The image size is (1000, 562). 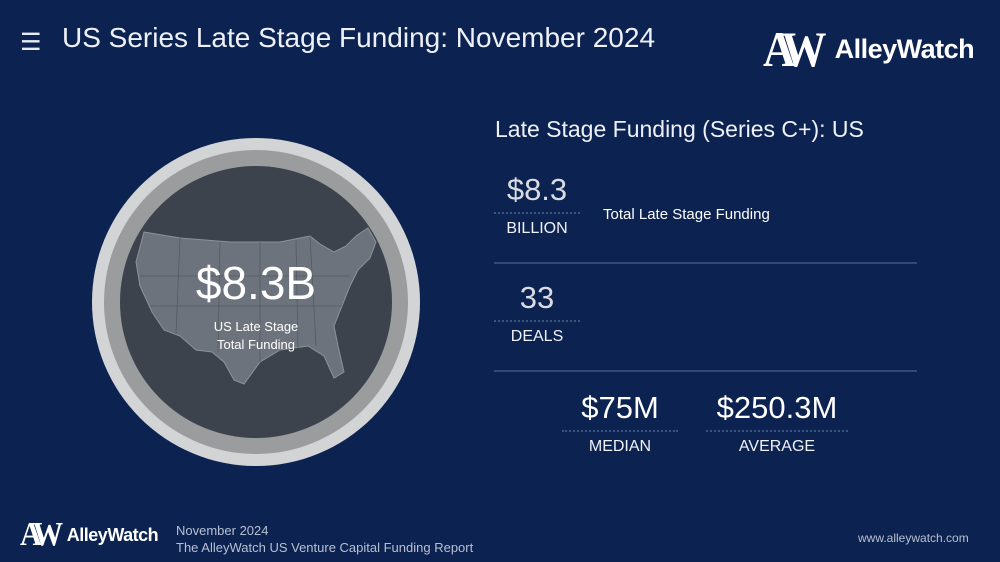 What do you see at coordinates (777, 446) in the screenshot?
I see `stat-unit: AVERAGE` at bounding box center [777, 446].